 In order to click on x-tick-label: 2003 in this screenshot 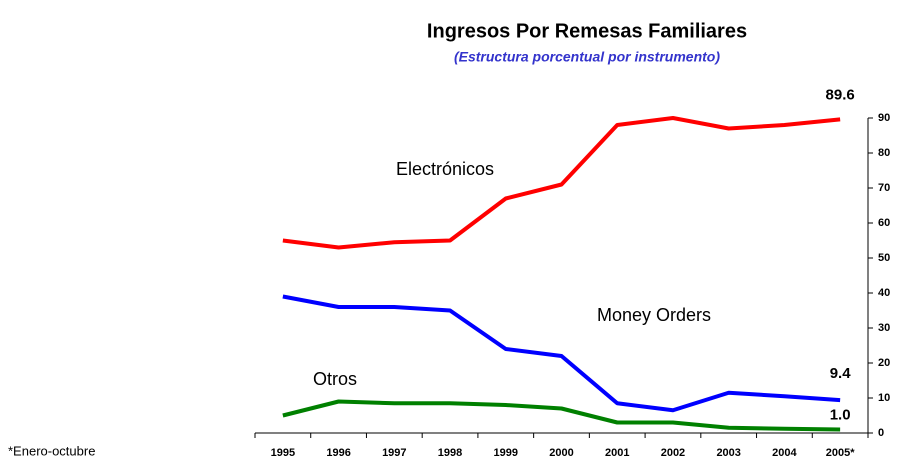, I will do `click(728, 453)`.